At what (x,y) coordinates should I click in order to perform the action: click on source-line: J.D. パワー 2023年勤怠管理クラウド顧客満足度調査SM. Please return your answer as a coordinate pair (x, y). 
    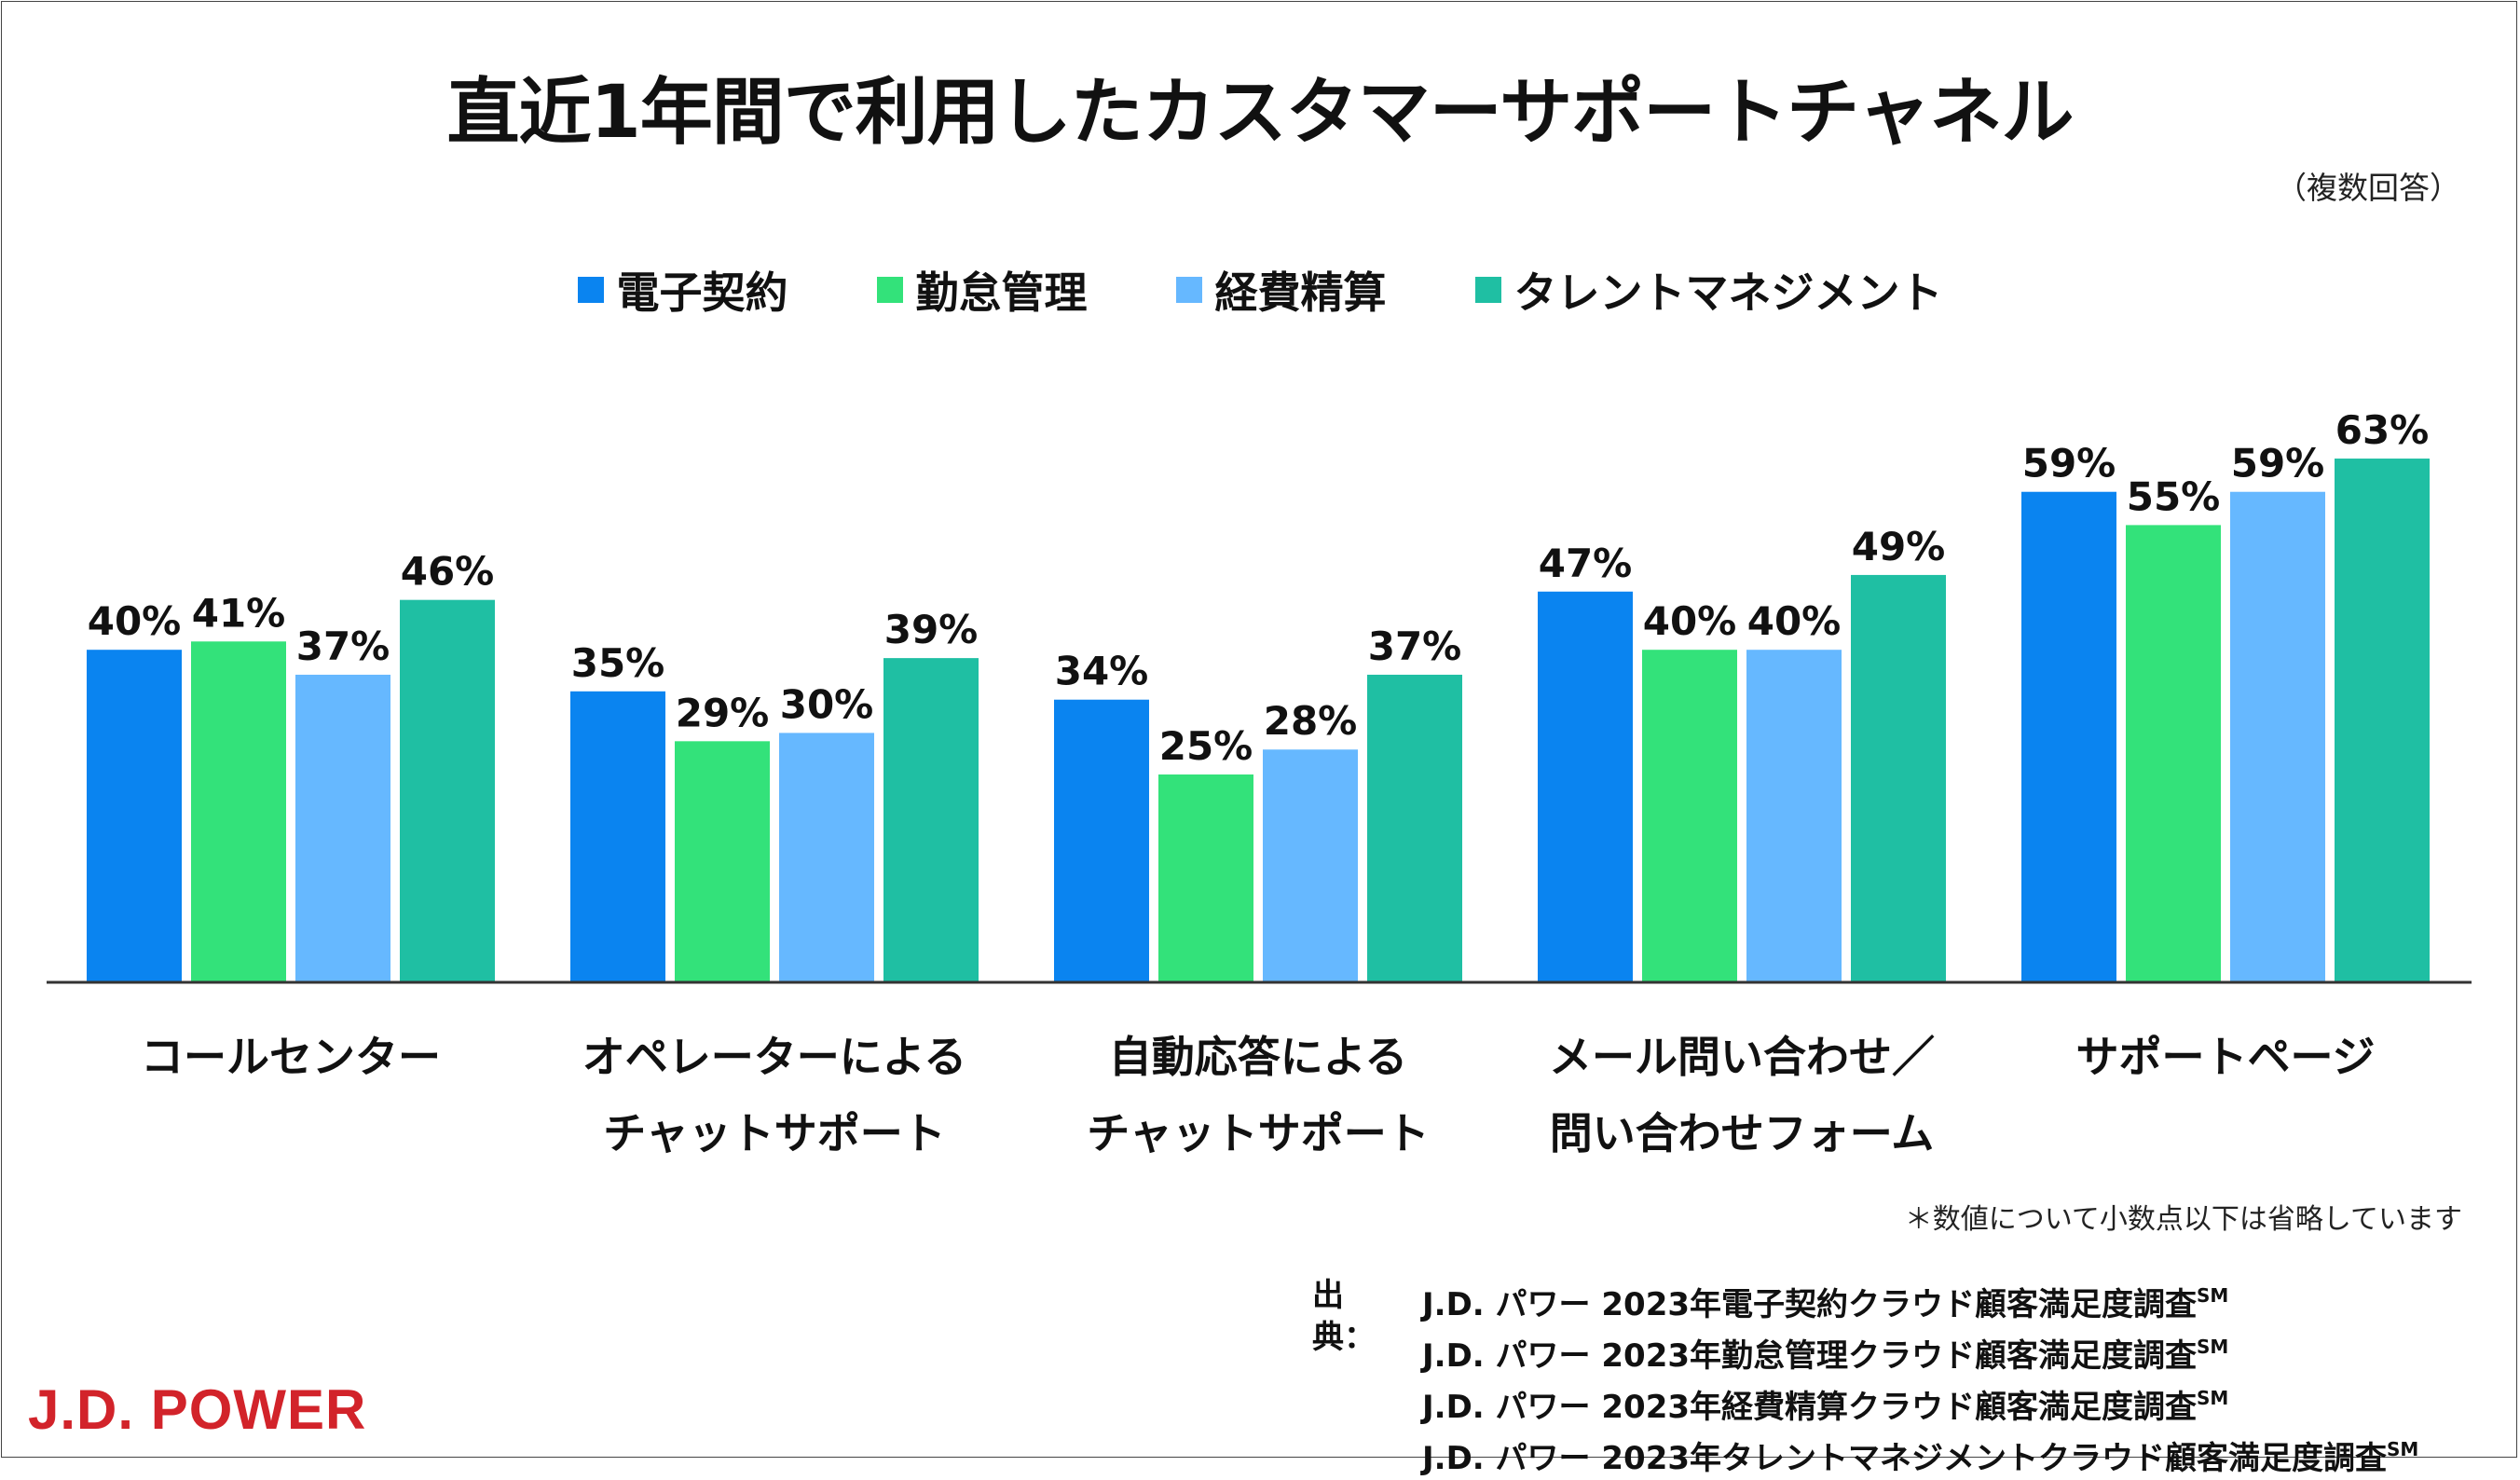
    Looking at the image, I should click on (1825, 1355).